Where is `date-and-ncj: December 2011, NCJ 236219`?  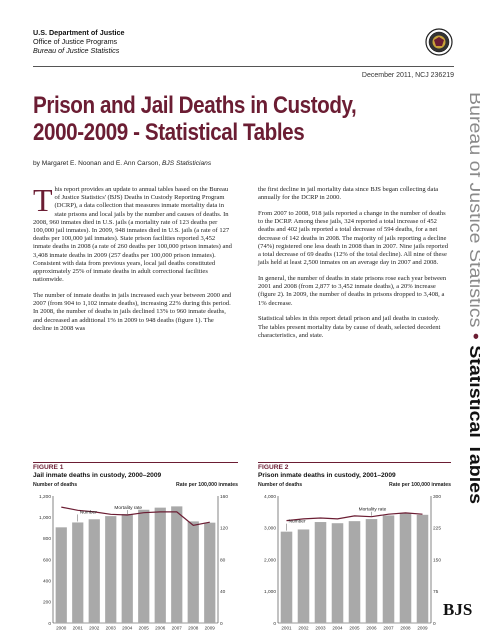 date-and-ncj: December 2011, NCJ 236219 is located at coordinates (407, 75).